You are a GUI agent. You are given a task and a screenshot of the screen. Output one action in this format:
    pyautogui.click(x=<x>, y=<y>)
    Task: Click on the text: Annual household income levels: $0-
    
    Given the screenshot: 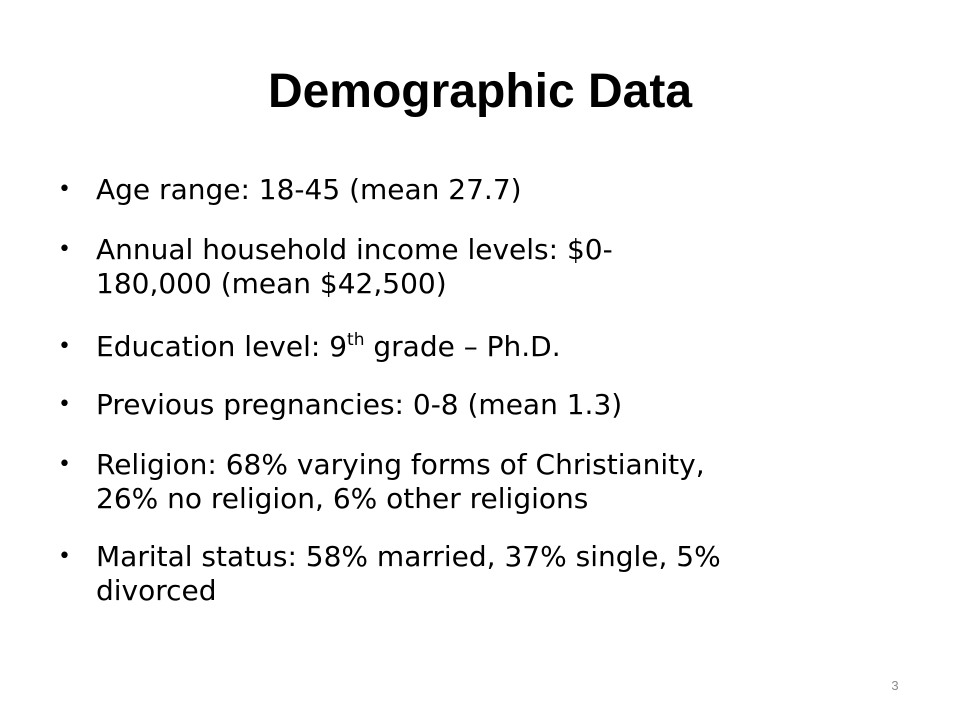 What is the action you would take?
    pyautogui.click(x=354, y=249)
    